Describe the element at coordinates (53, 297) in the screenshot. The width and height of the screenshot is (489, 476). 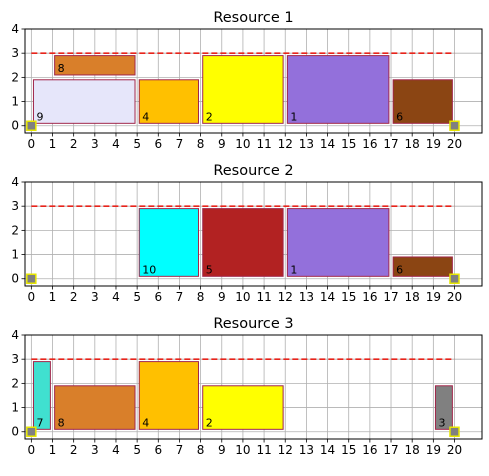
I see `x-tick-label: 1` at that location.